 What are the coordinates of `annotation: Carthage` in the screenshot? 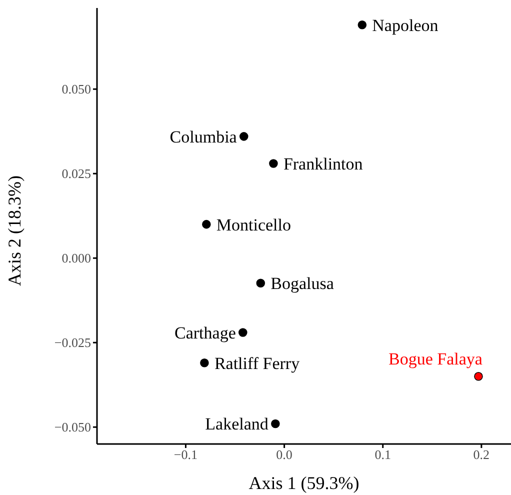 It's located at (205, 332).